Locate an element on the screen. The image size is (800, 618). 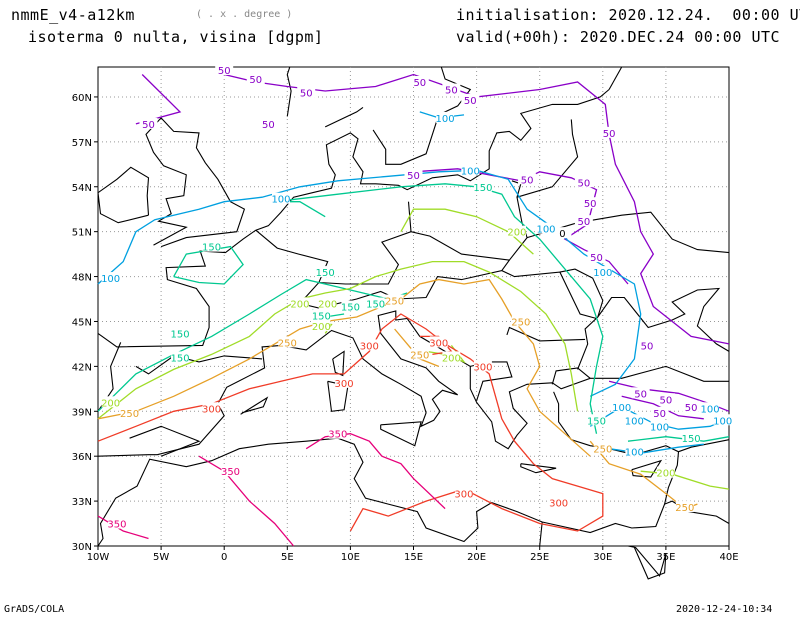
field-title: isoterma 0 nulta, visina [dgpm] is located at coordinates (176, 37).